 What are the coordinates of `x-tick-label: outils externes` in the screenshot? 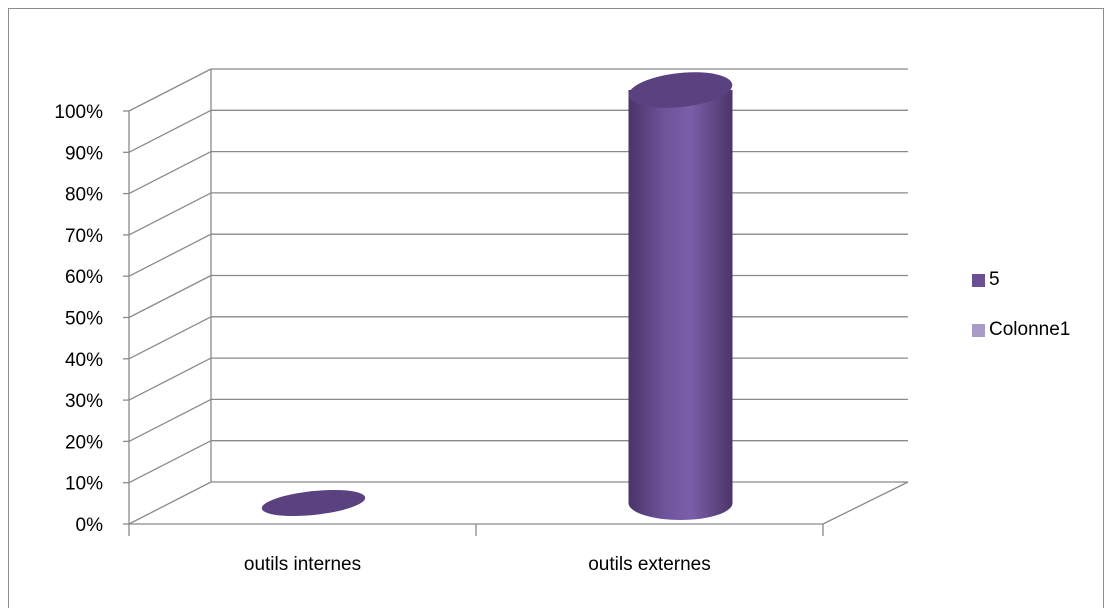 It's located at (649, 564).